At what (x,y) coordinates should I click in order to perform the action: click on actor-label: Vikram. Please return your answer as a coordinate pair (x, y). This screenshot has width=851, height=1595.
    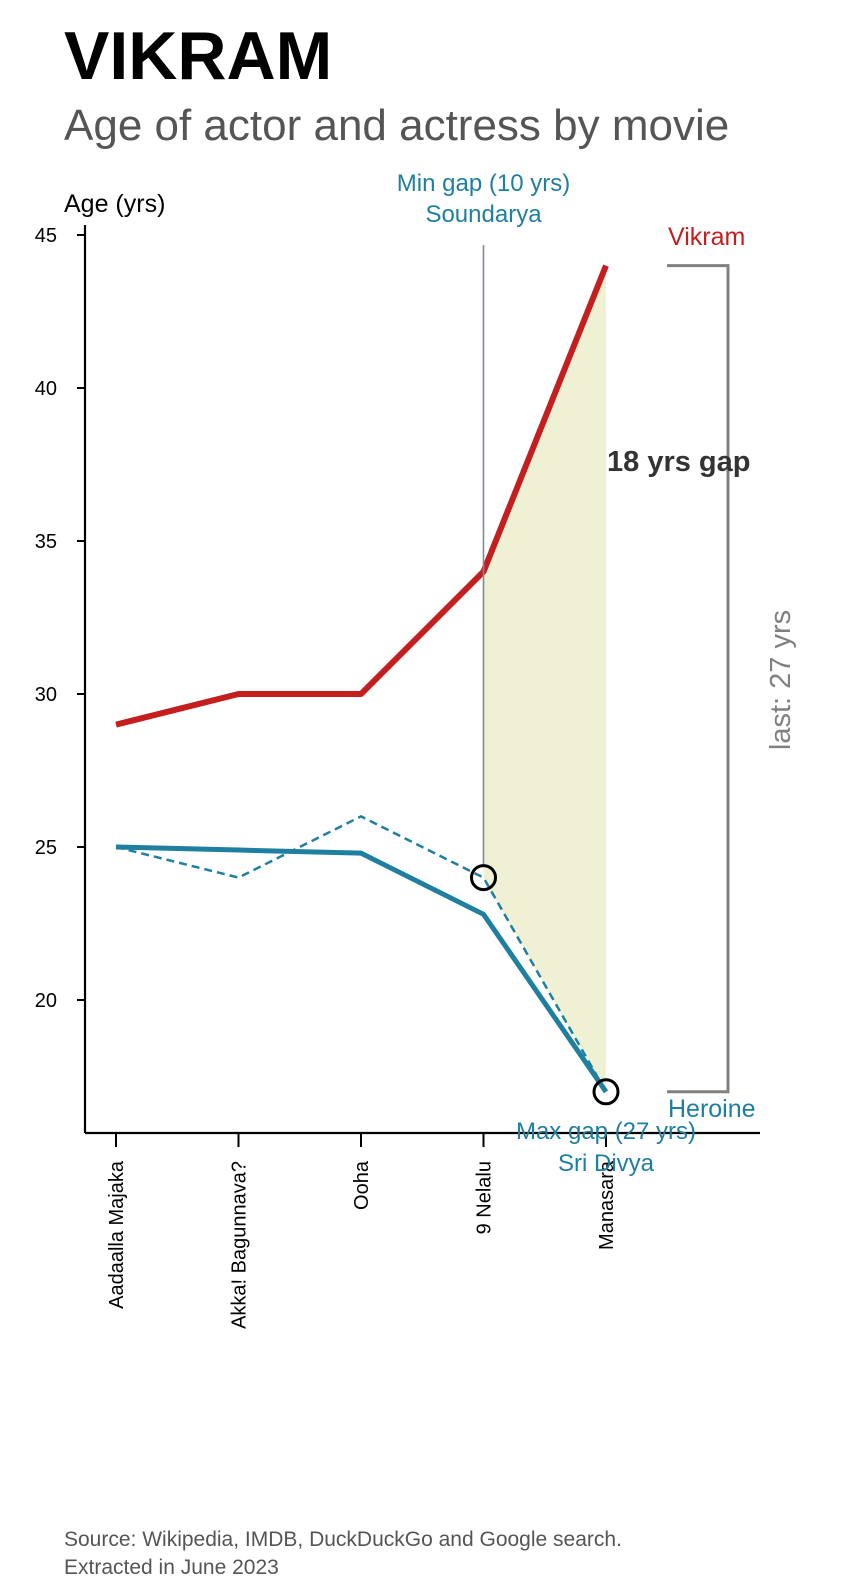
    Looking at the image, I should click on (706, 237).